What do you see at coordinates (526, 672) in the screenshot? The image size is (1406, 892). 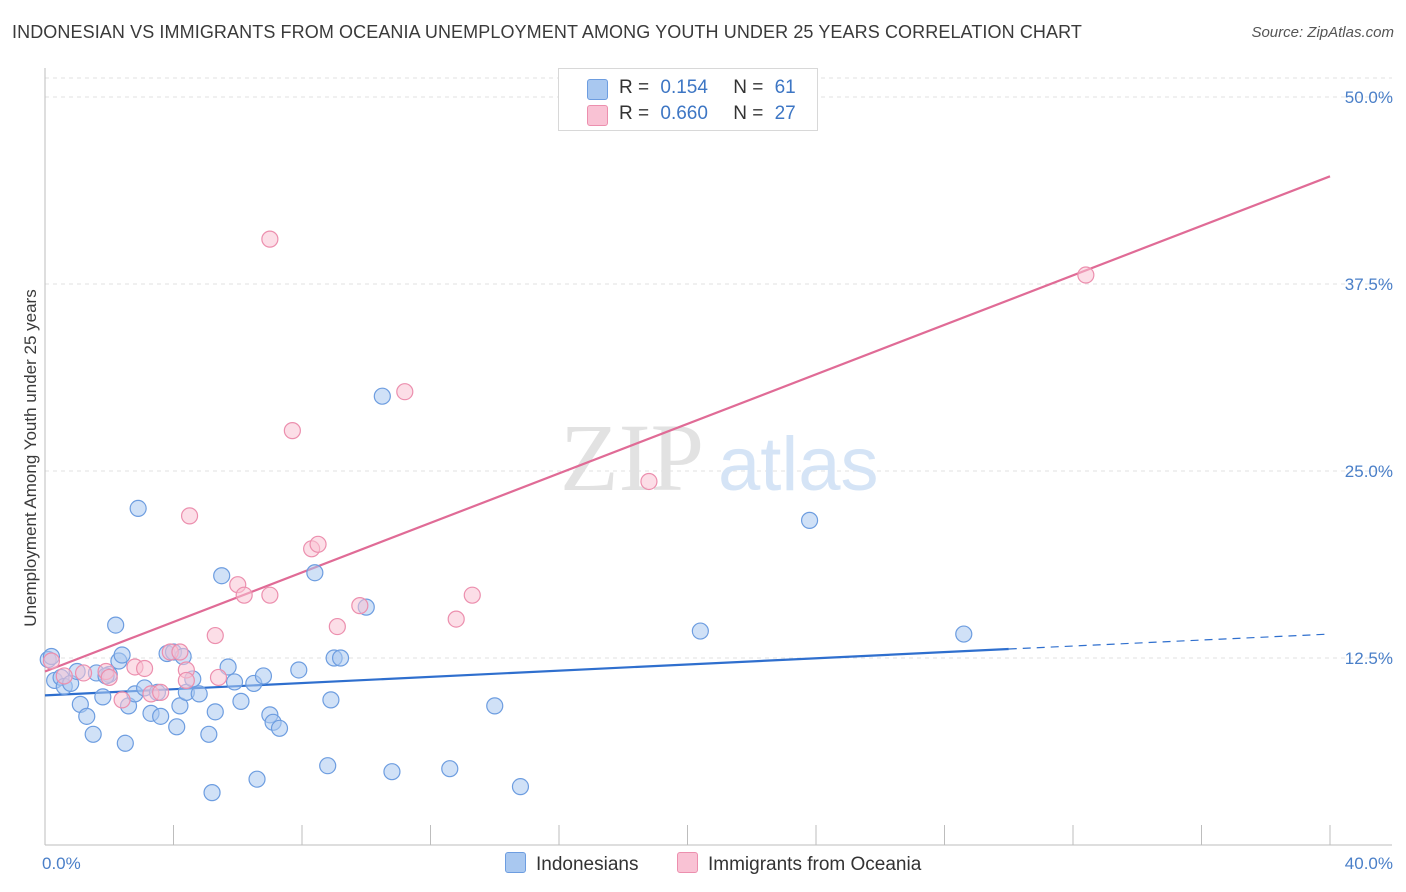 I see `trend-line-indonesians` at bounding box center [526, 672].